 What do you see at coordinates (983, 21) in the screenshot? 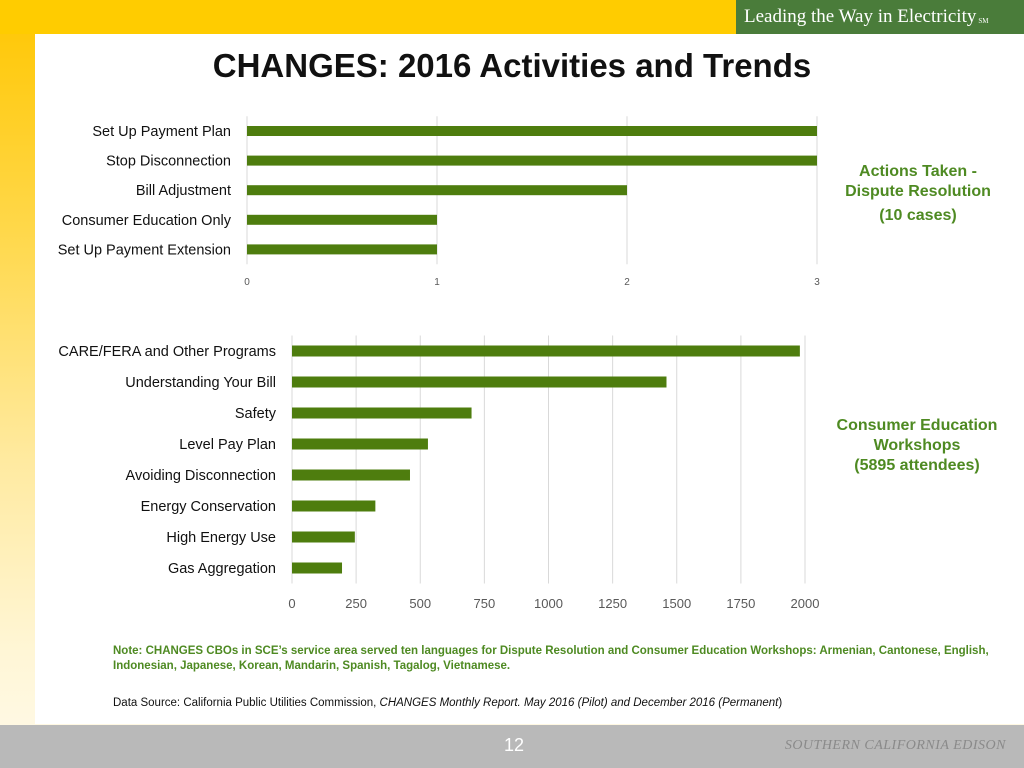
I see `service-mark: SM` at bounding box center [983, 21].